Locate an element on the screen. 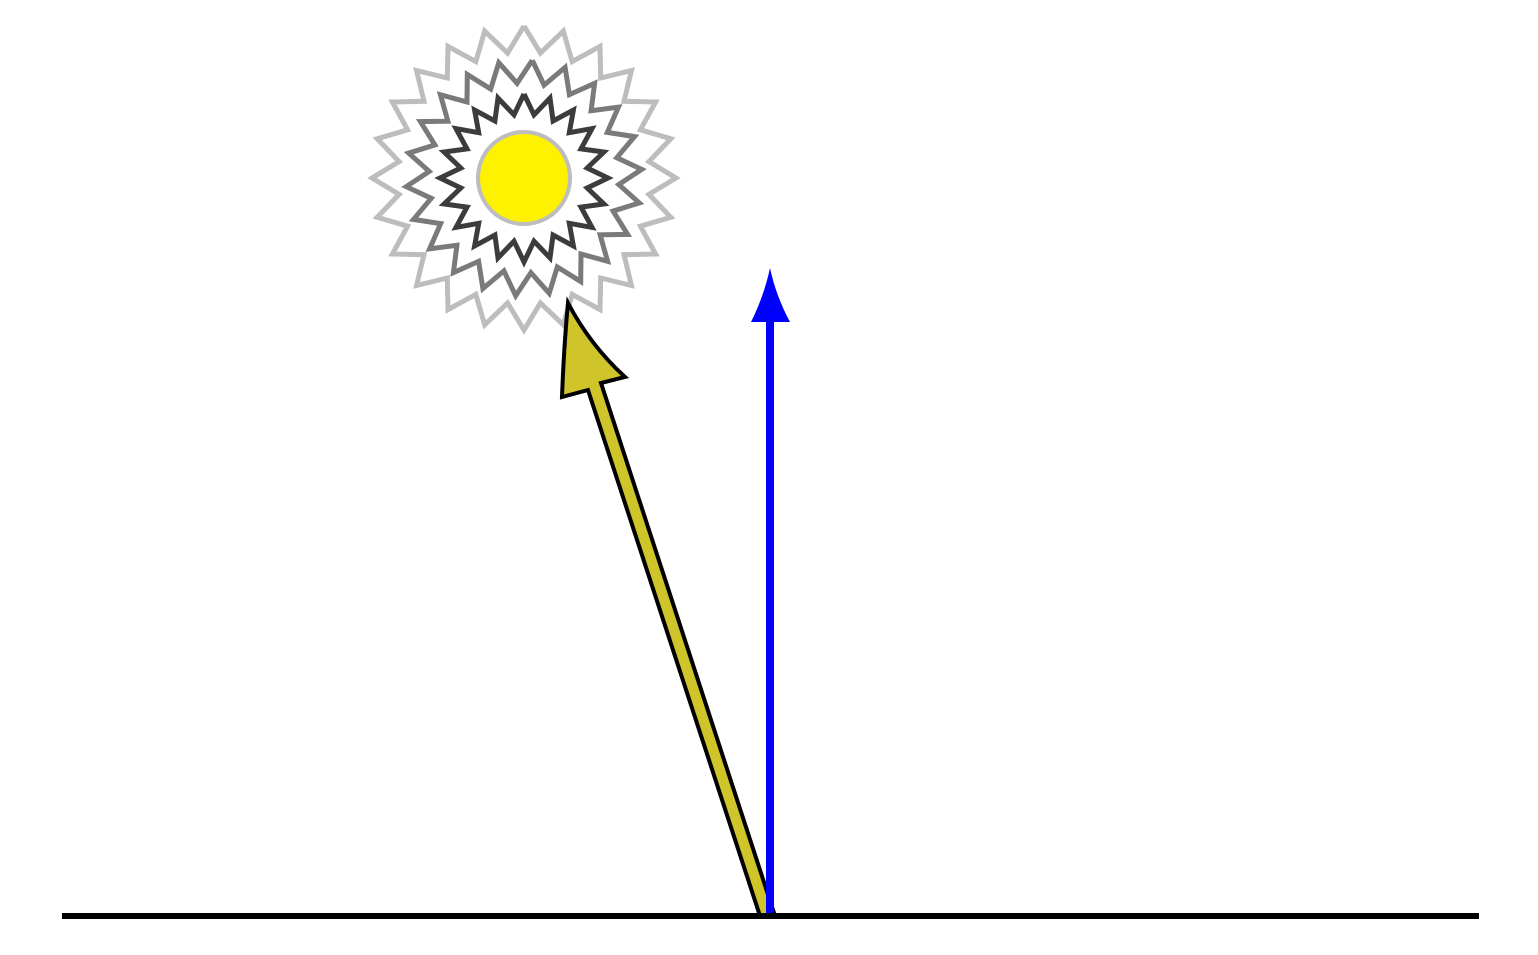 The height and width of the screenshot is (955, 1538). sun-ray-ring-outer is located at coordinates (524, 179).